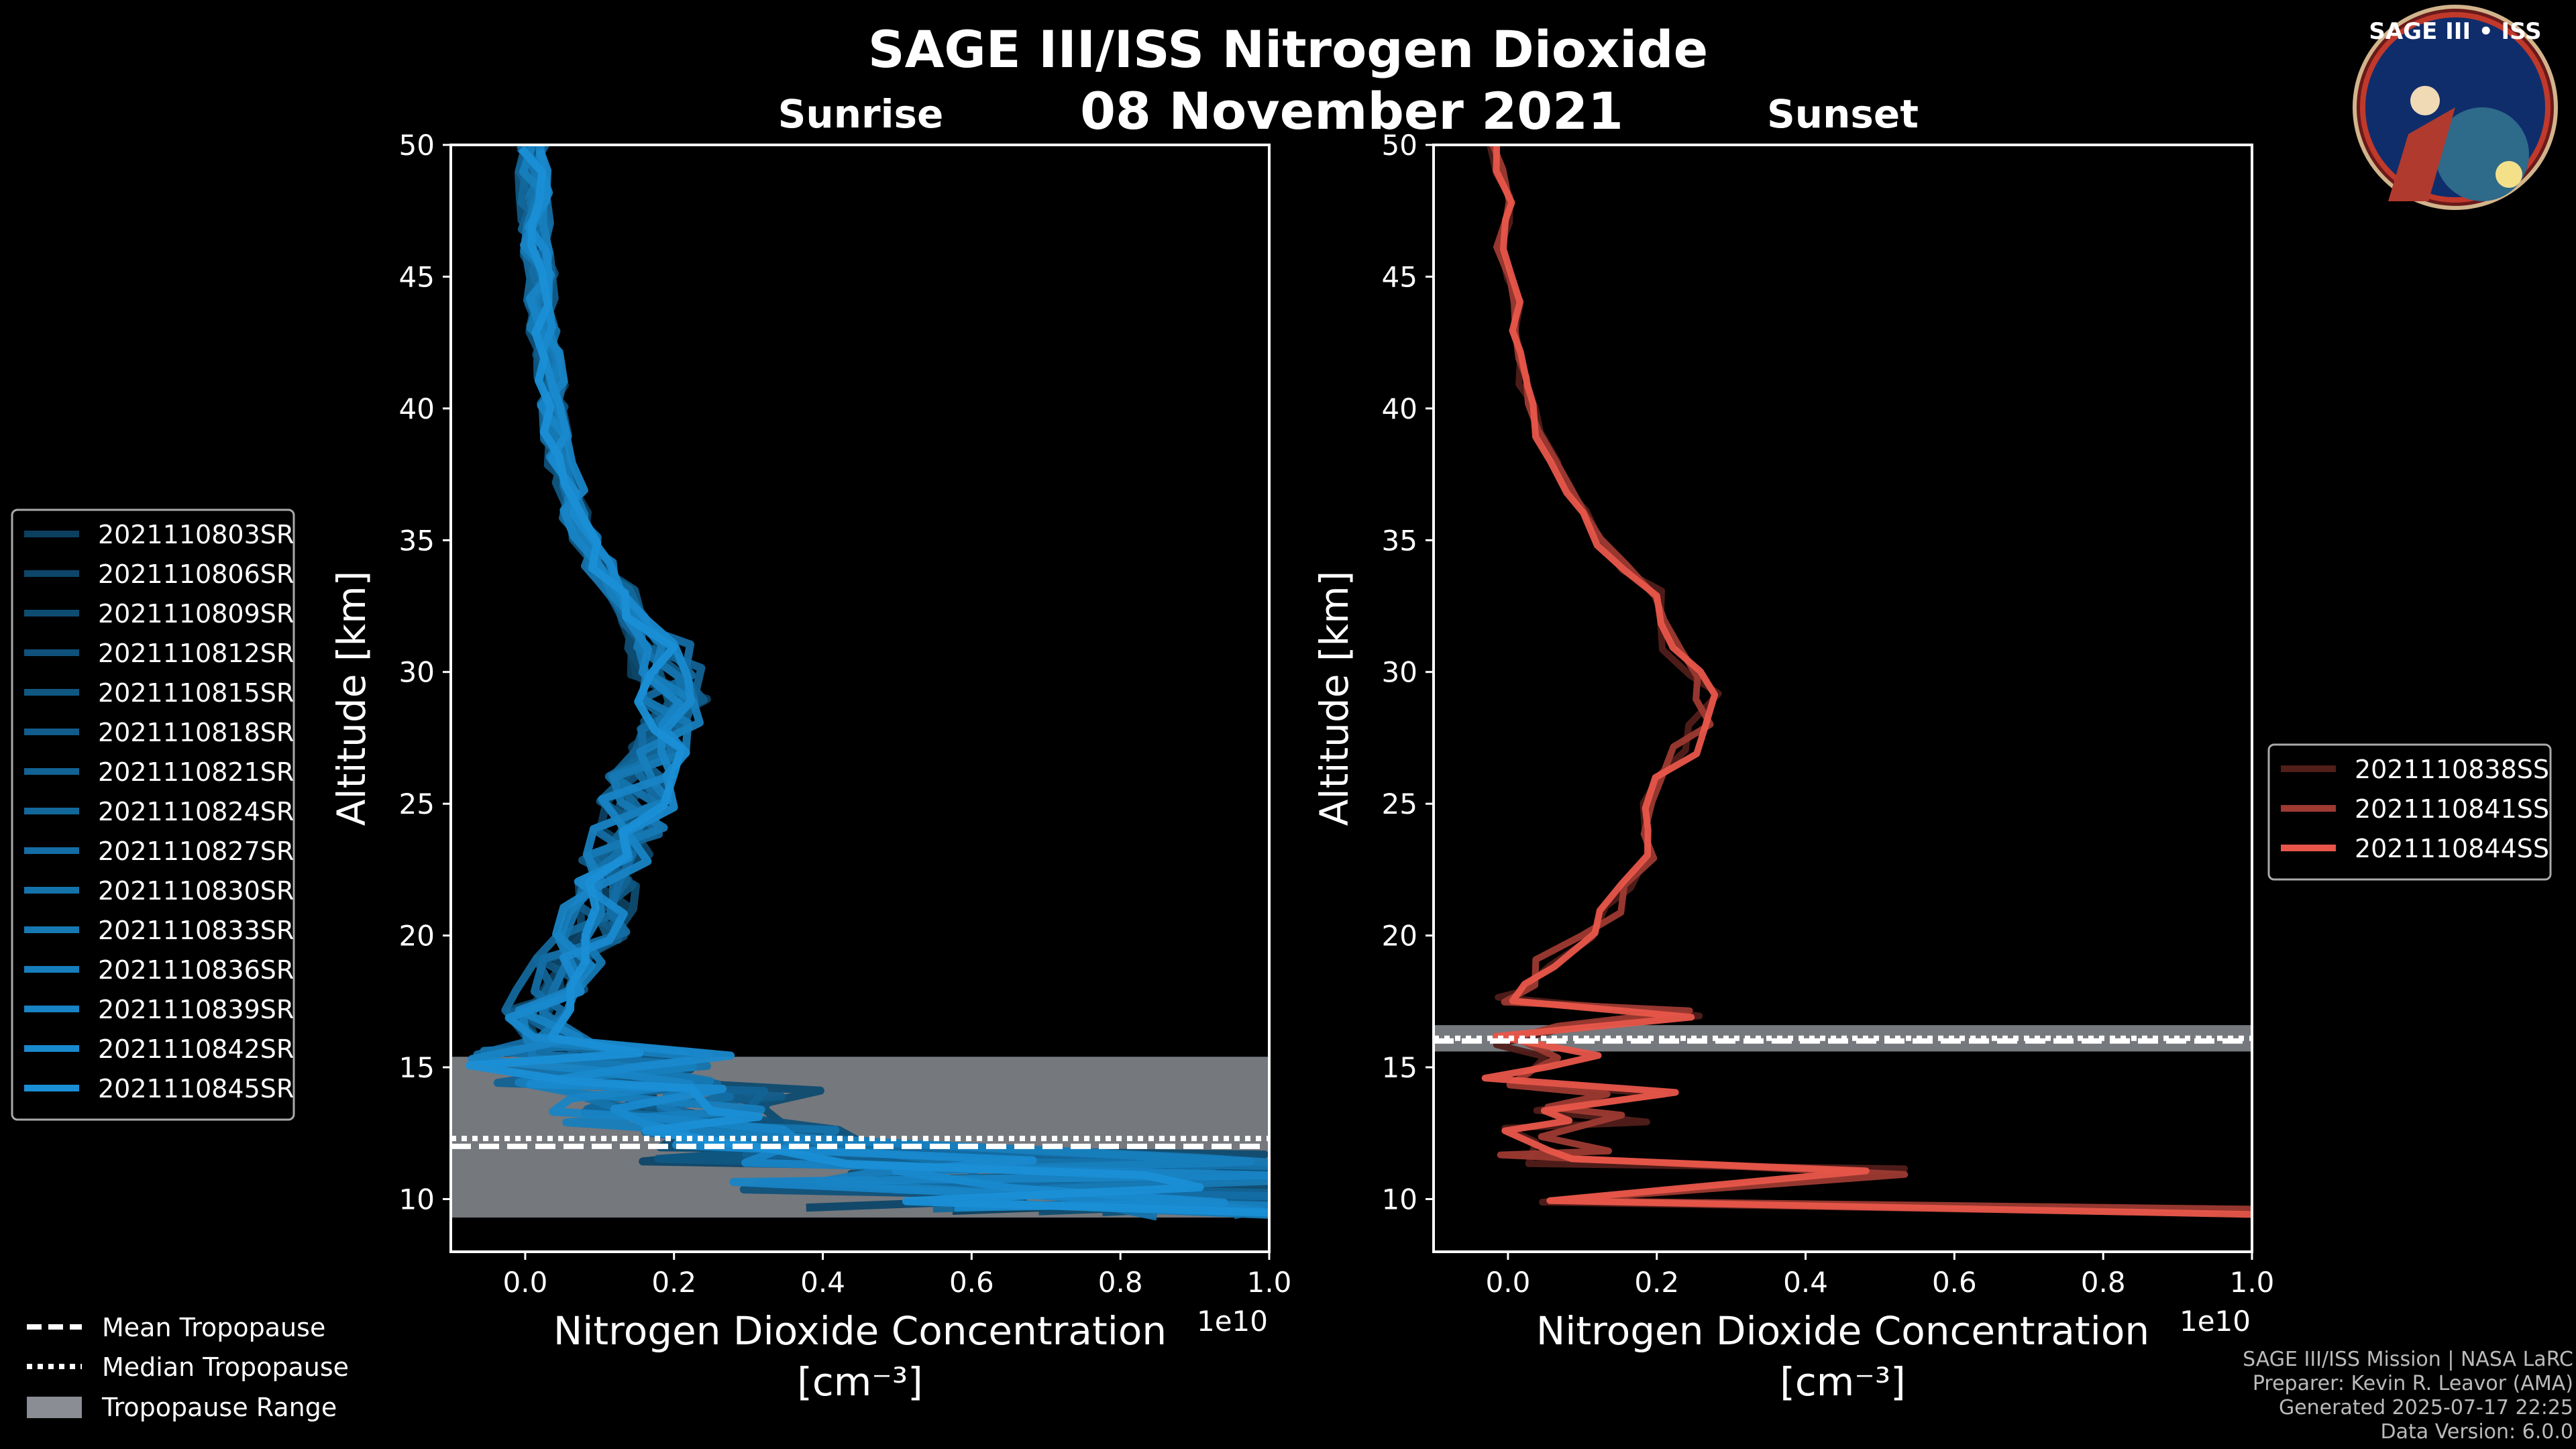 This screenshot has width=2576, height=1449. What do you see at coordinates (196, 772) in the screenshot?
I see `legend-entry: 2021110821SR` at bounding box center [196, 772].